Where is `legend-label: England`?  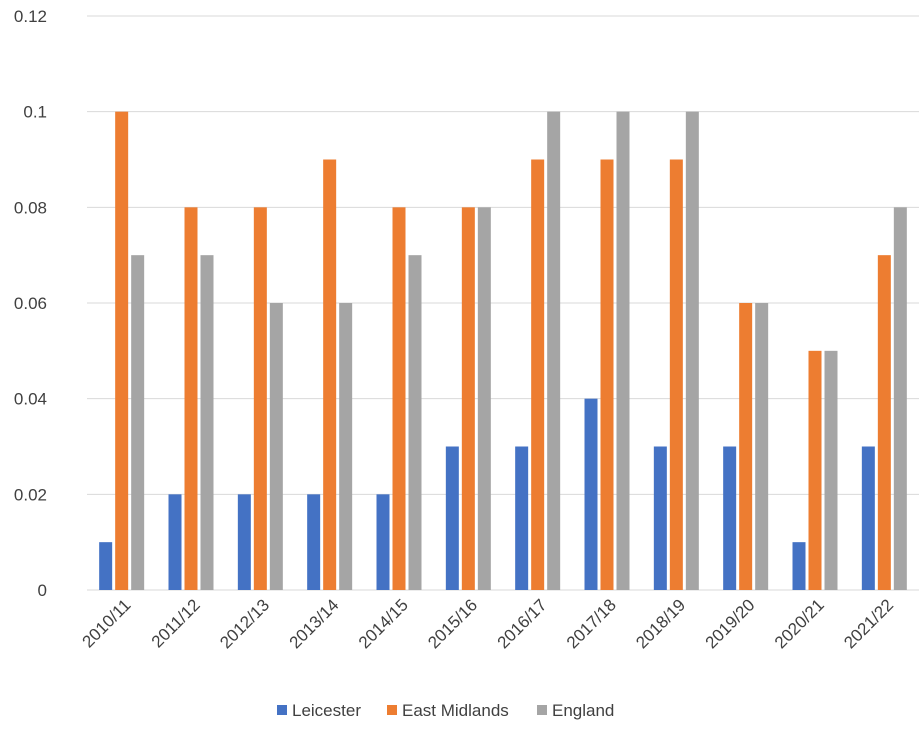
legend-label: England is located at coordinates (583, 710).